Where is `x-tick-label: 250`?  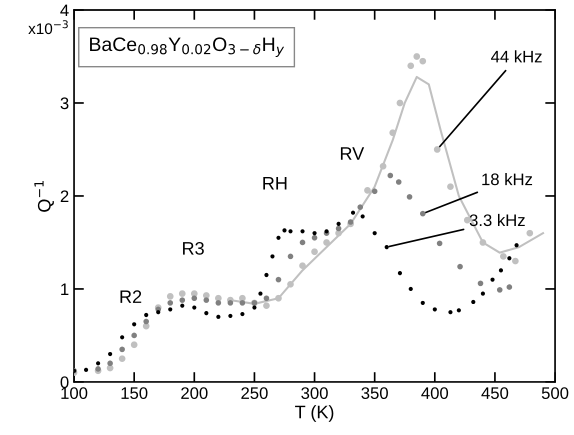 x-tick-label: 250 is located at coordinates (254, 393).